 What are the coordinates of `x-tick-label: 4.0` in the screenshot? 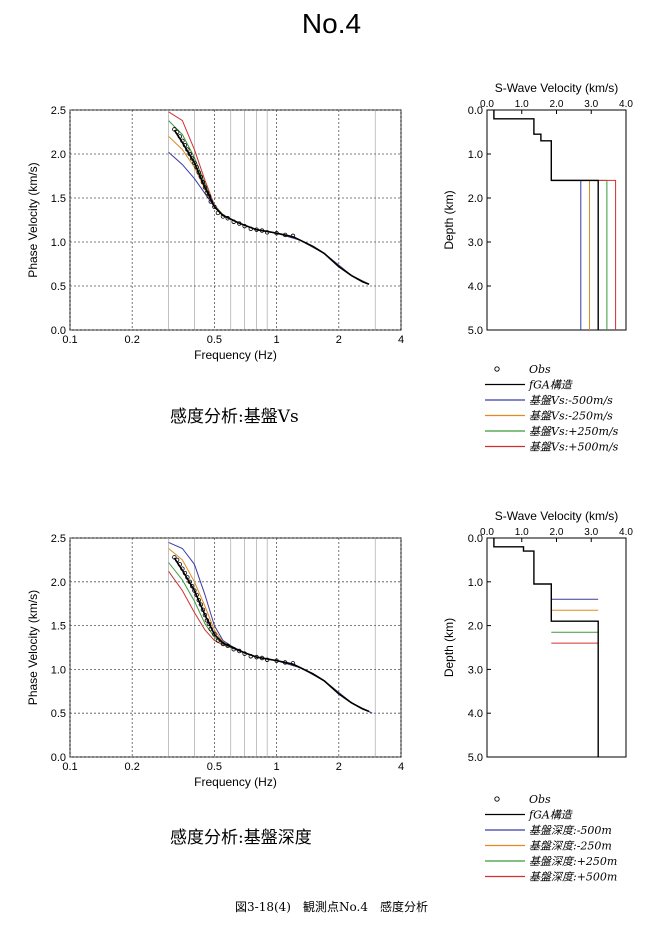 It's located at (626, 532).